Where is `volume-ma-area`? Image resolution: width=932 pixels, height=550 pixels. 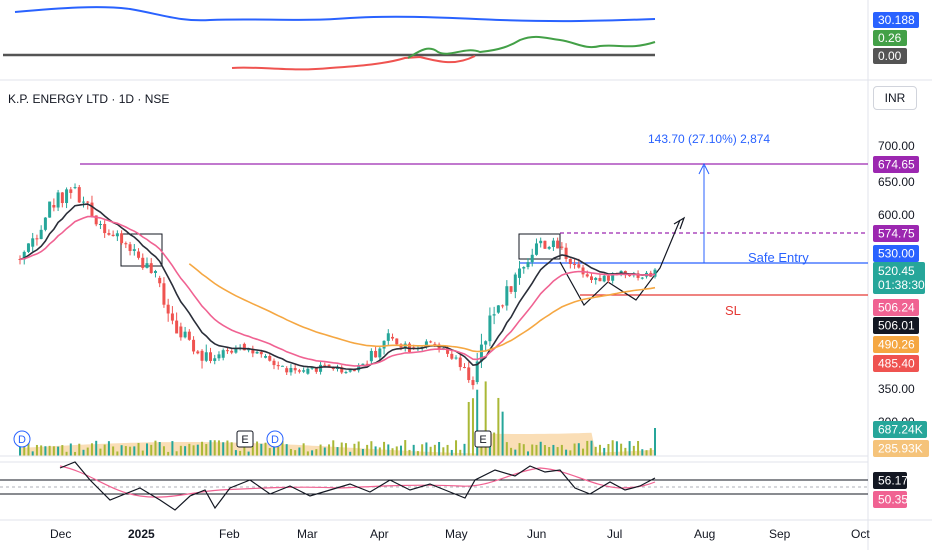 volume-ma-area is located at coordinates (337, 444).